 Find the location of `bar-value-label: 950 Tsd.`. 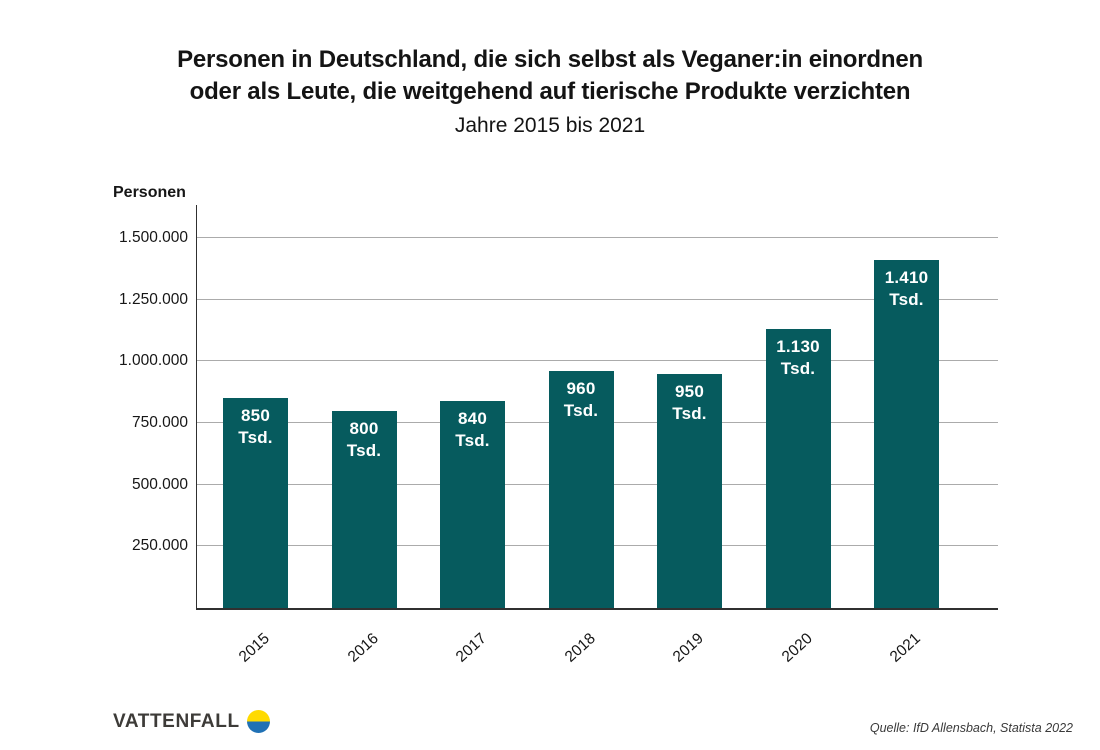

bar-value-label: 950 Tsd. is located at coordinates (689, 402).